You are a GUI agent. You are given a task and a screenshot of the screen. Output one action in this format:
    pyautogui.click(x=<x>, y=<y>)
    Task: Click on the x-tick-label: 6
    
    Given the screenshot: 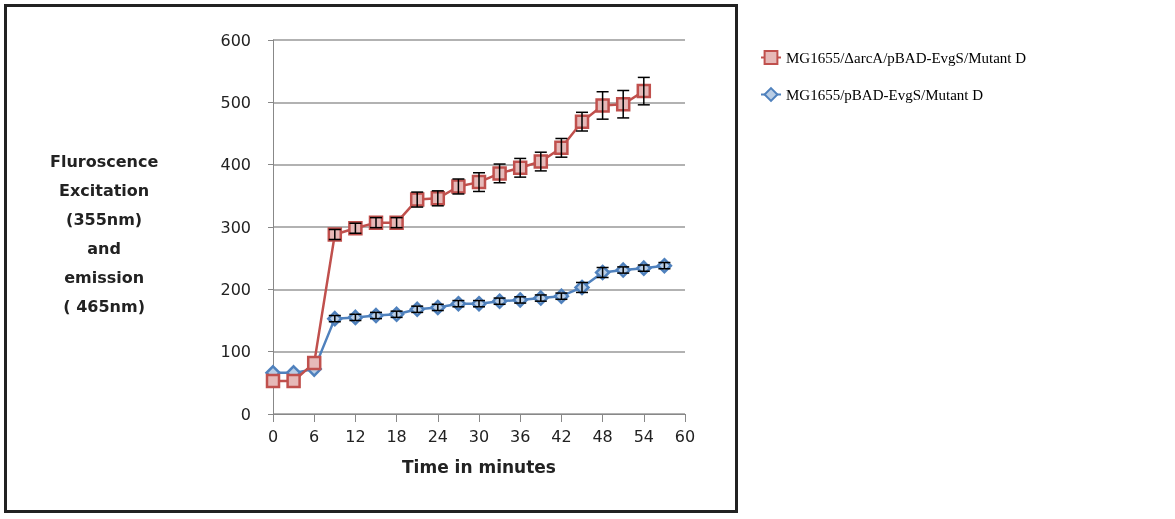 What is the action you would take?
    pyautogui.click(x=314, y=436)
    